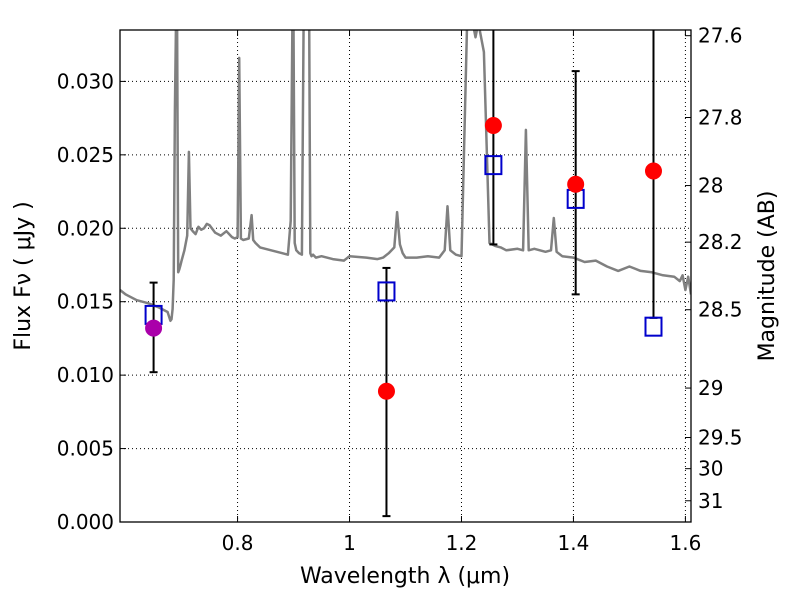 The image size is (800, 600). Describe the element at coordinates (574, 543) in the screenshot. I see `x-tick-label: 1.4` at that location.